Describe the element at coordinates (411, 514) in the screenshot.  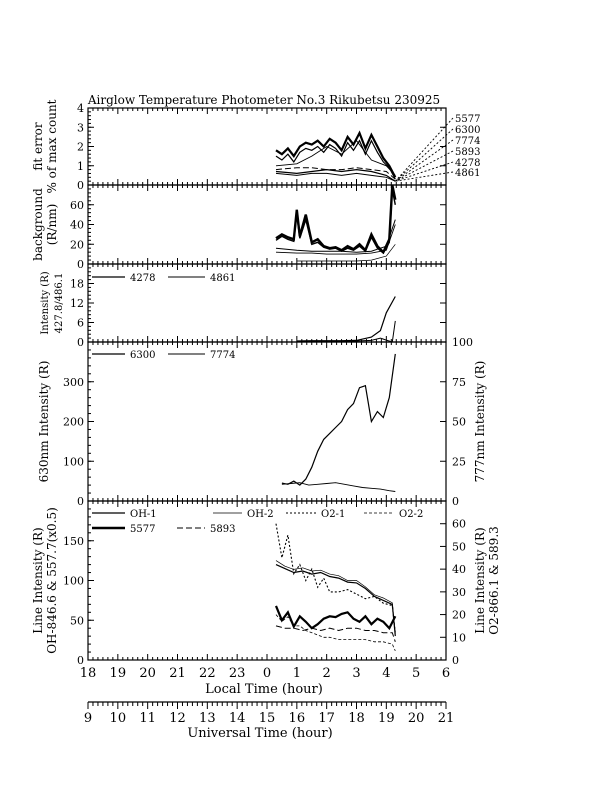
I see `legend-label-O2-2: O2-2` at that location.